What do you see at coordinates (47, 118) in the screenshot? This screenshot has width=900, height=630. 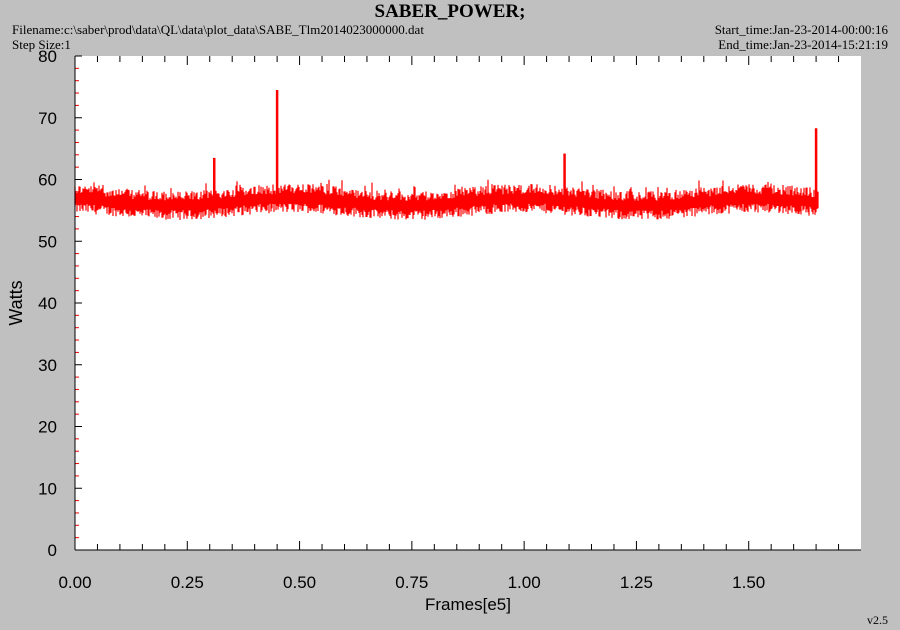 I see `y-tick-label: 70` at bounding box center [47, 118].